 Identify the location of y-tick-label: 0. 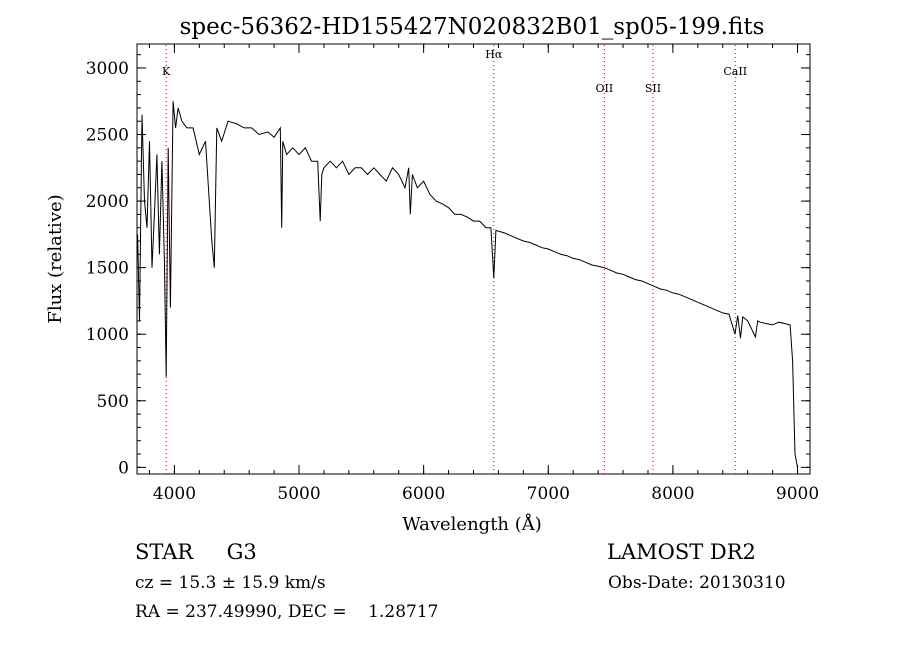
(123, 468).